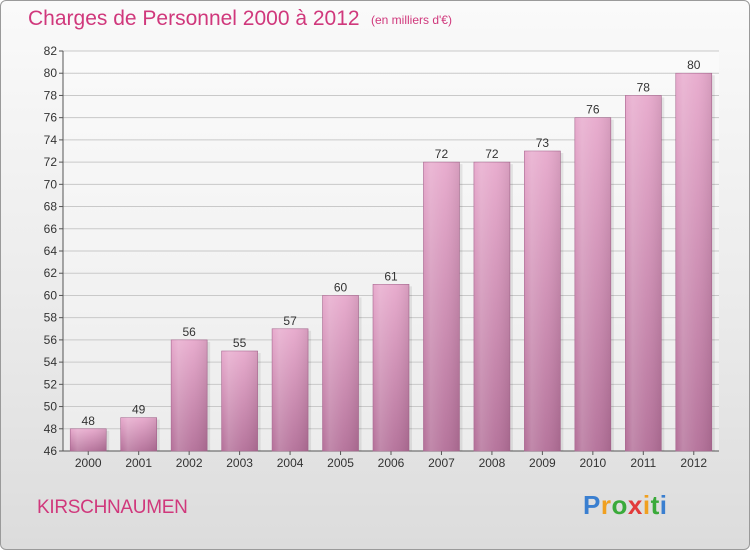 The width and height of the screenshot is (750, 550). Describe the element at coordinates (411, 20) in the screenshot. I see `chart-subtitle: (en milliers d'€)` at that location.